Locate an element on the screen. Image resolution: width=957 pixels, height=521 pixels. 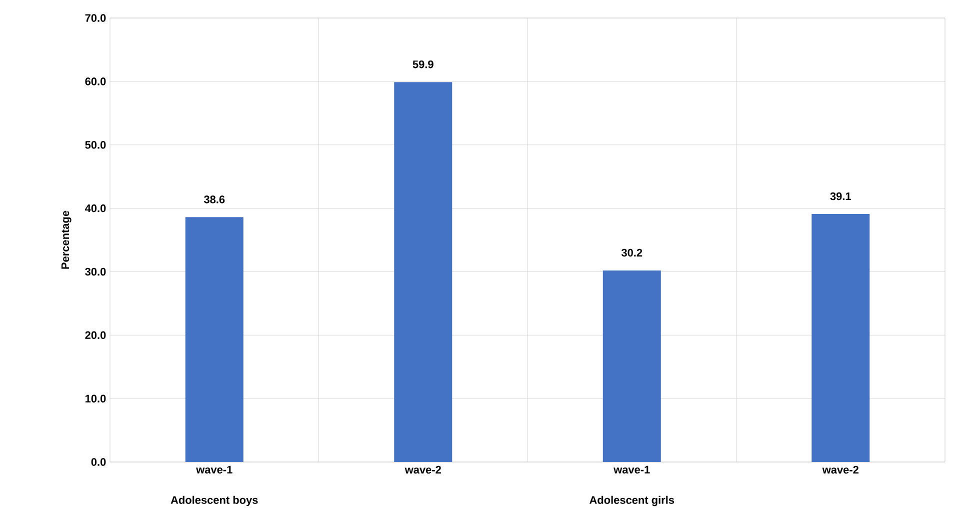
text: Adolescent boys is located at coordinates (214, 501).